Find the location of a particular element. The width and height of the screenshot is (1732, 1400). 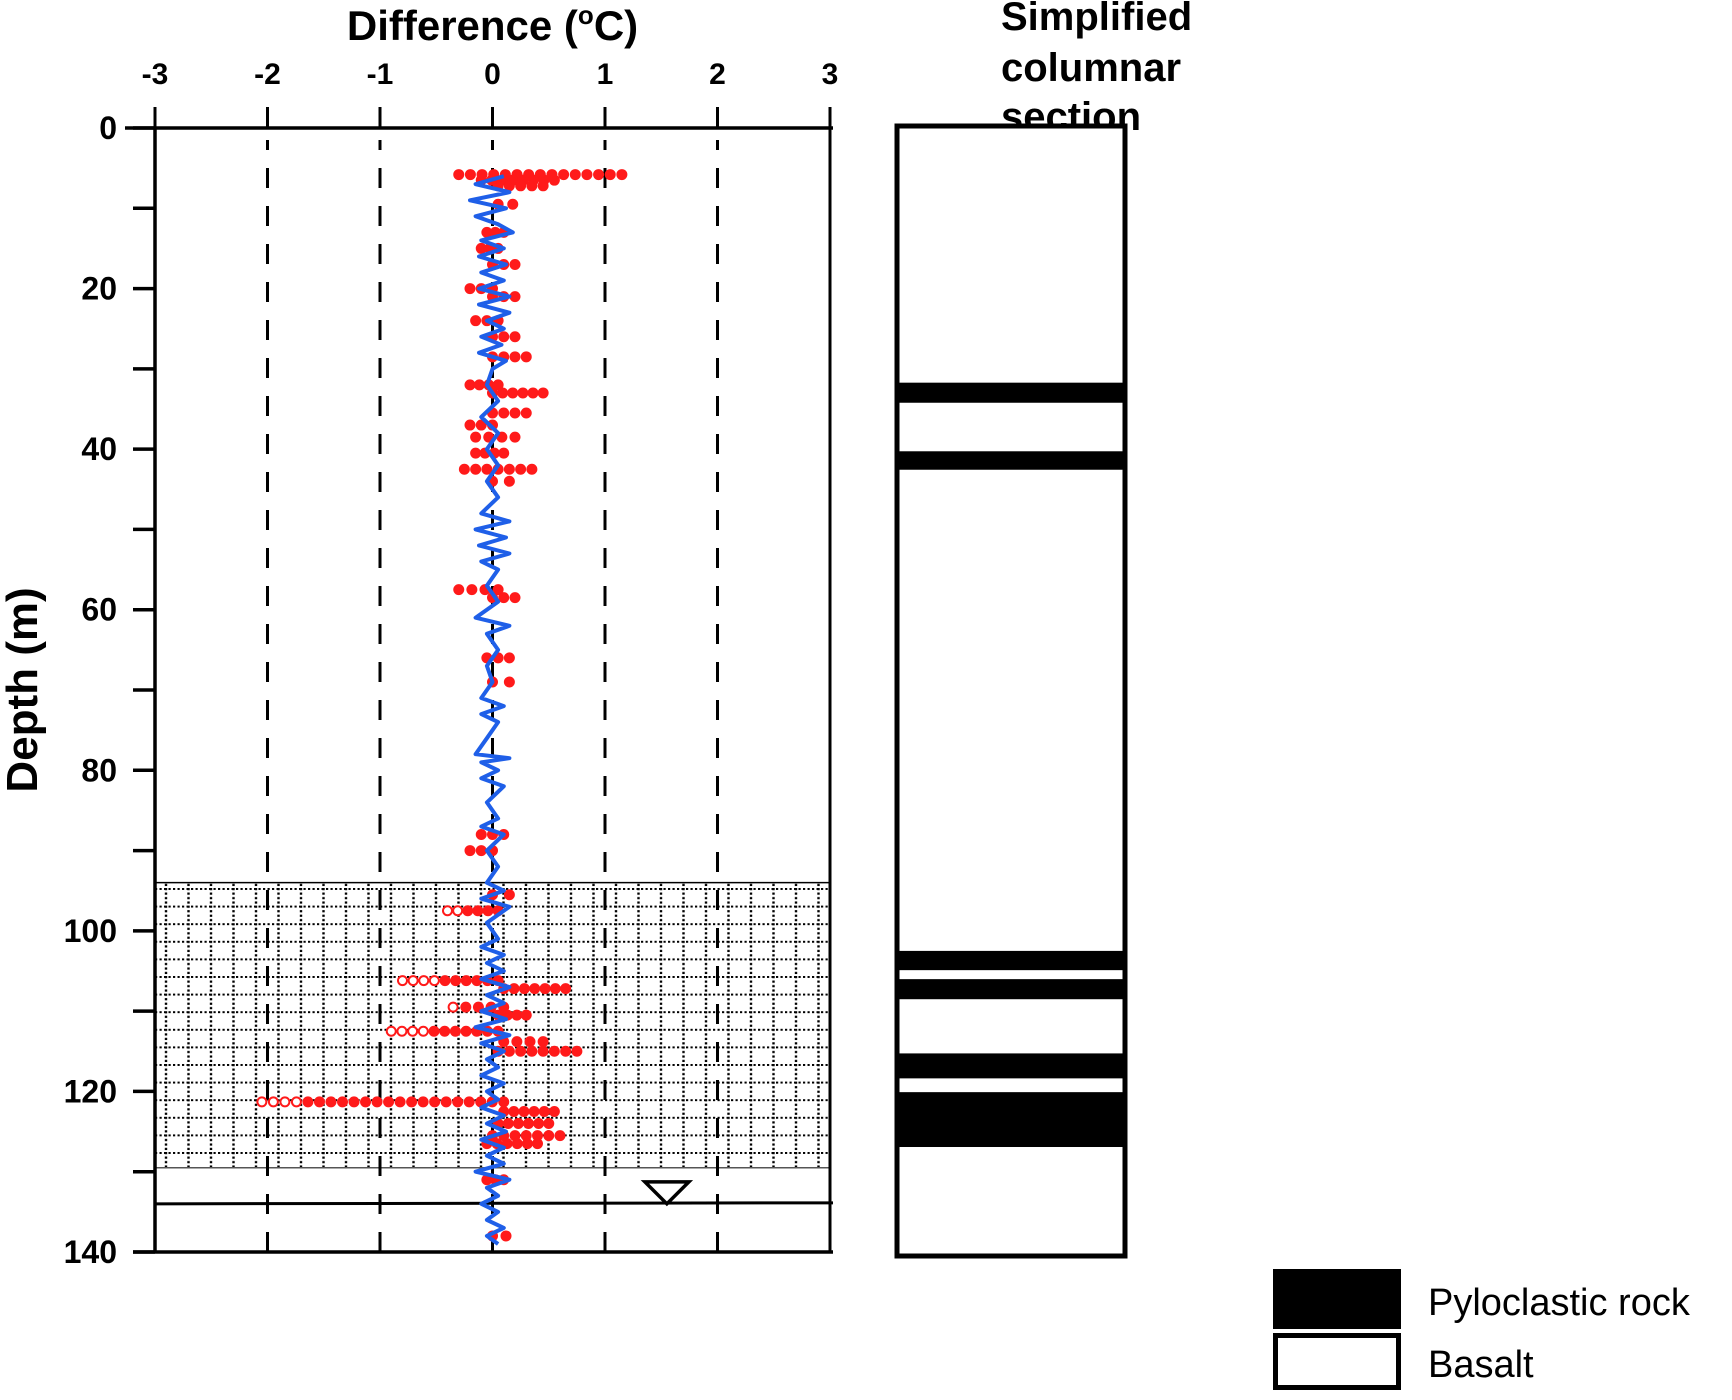

layer-pyloclastic is located at coordinates (1011, 960).